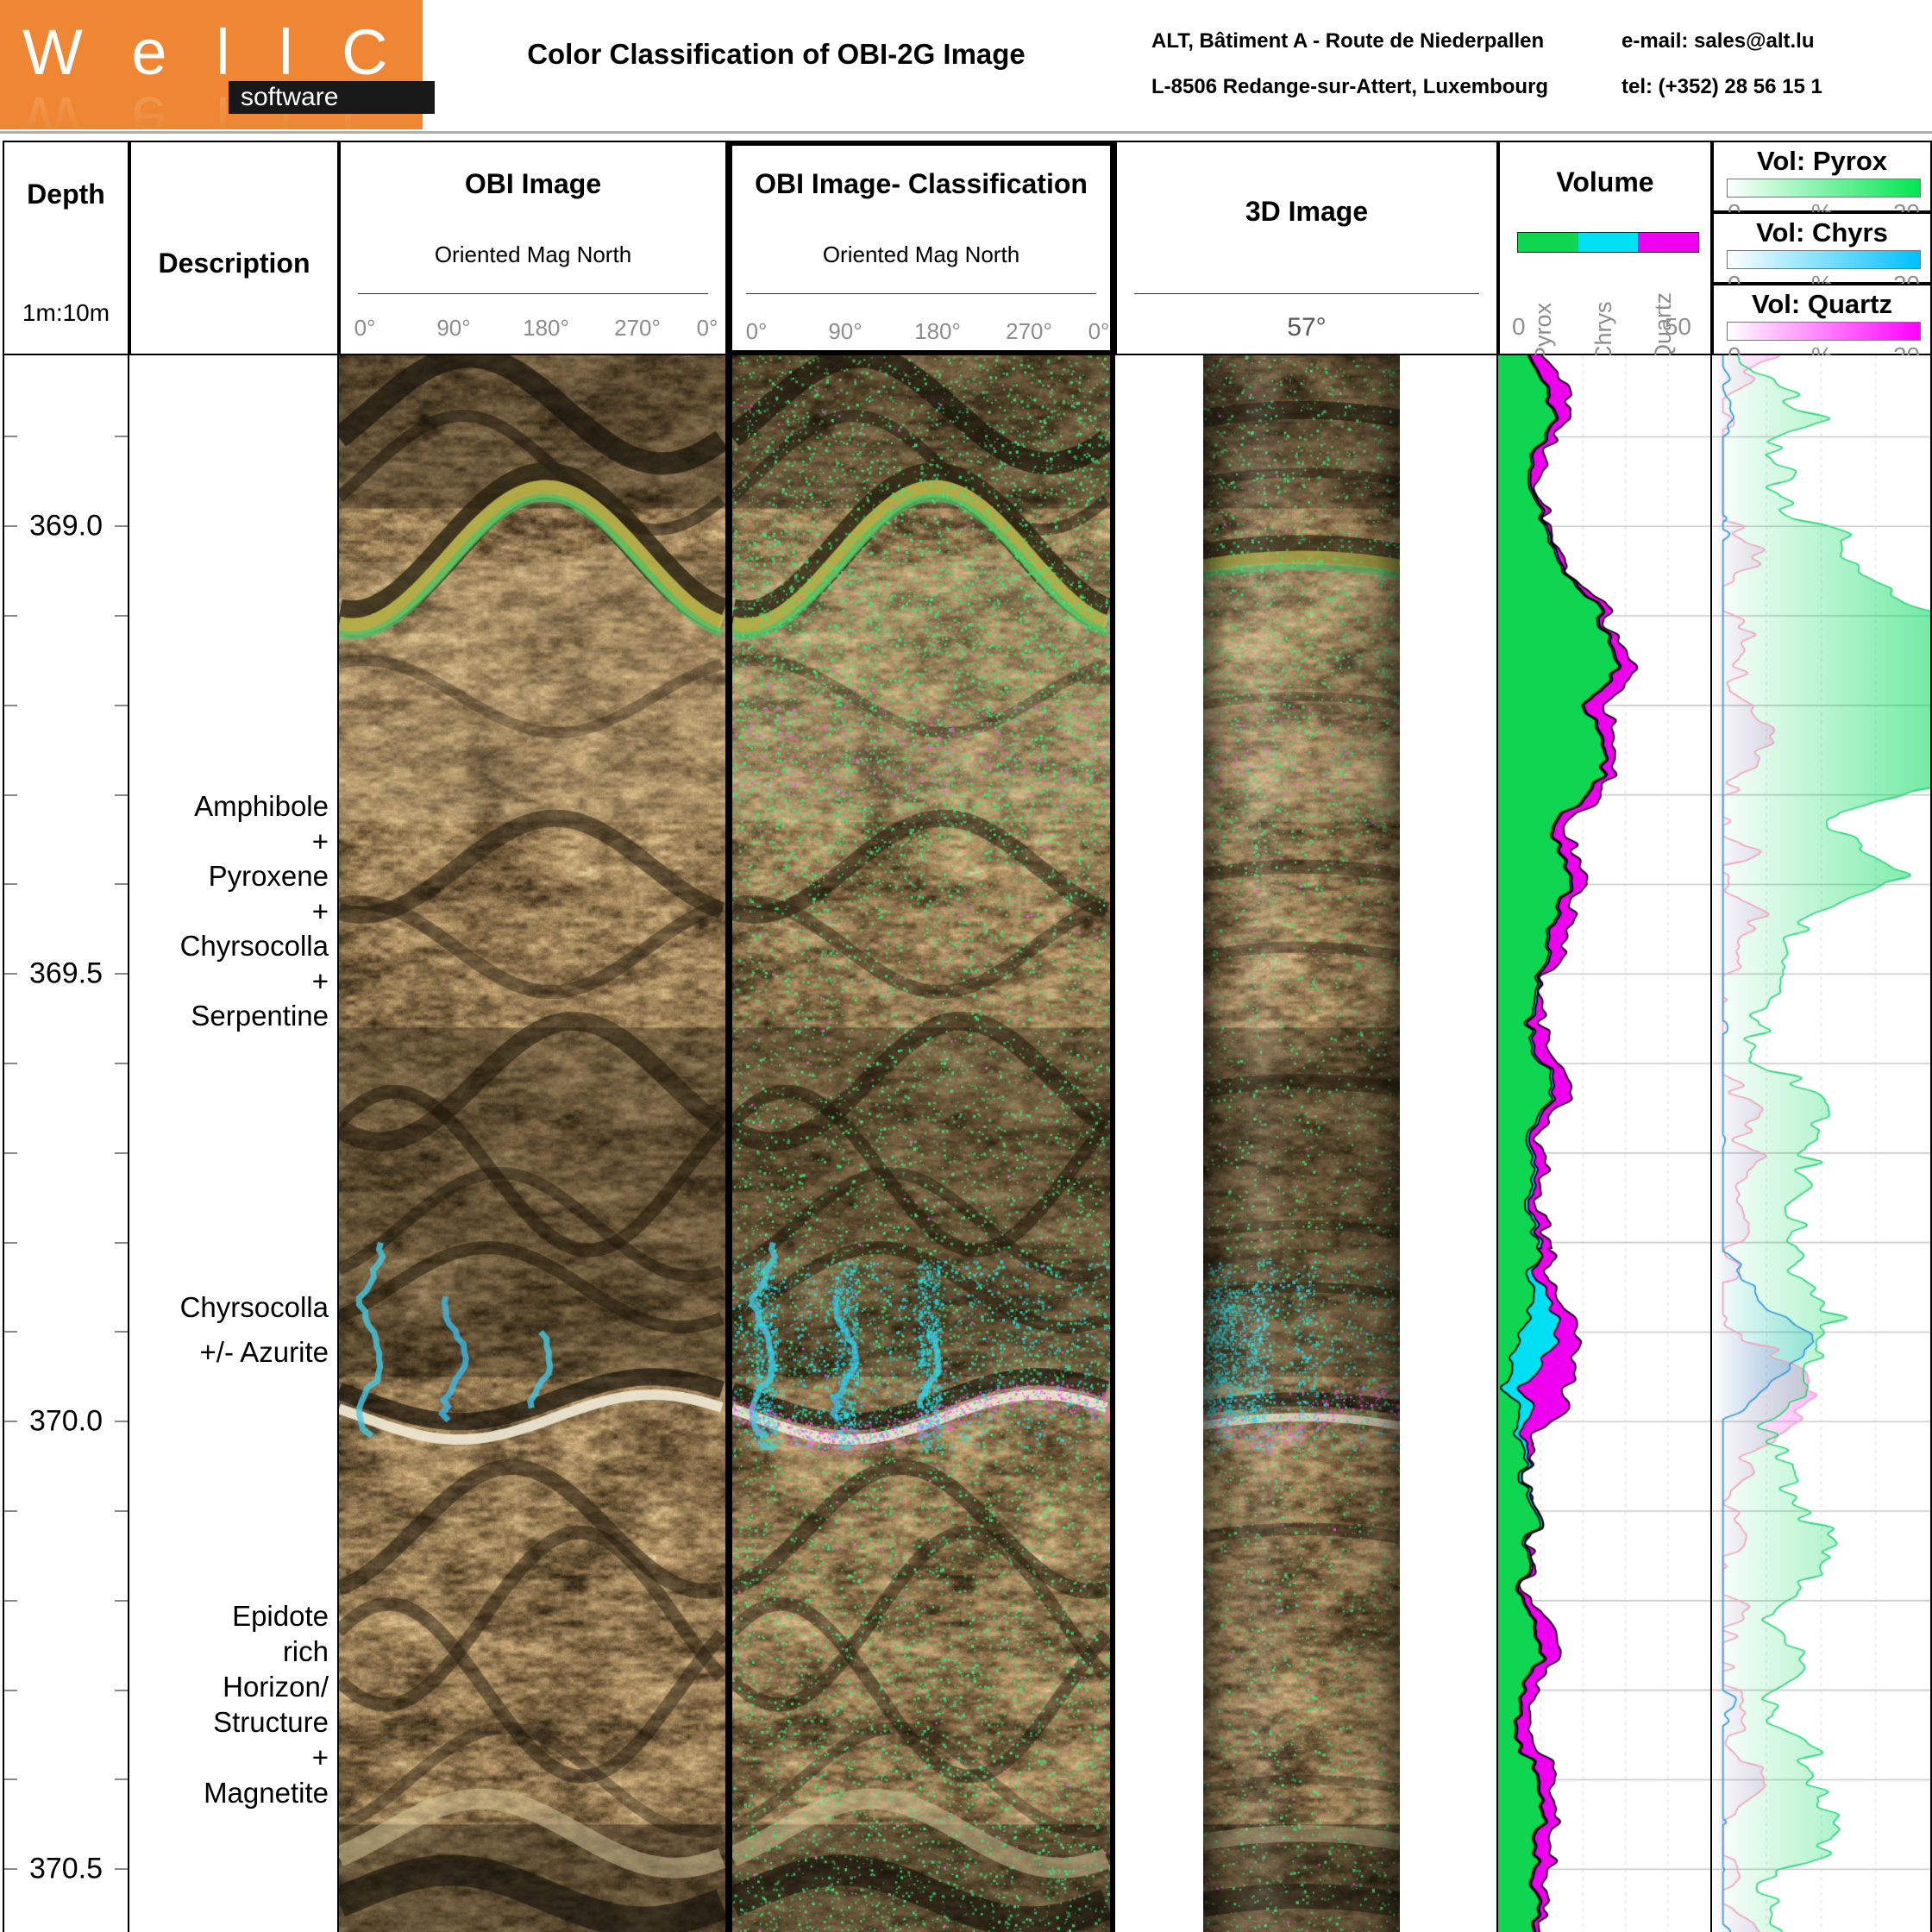 This screenshot has width=1932, height=1932. Describe the element at coordinates (1669, 242) in the screenshot. I see `legend-swatch-quartz` at that location.